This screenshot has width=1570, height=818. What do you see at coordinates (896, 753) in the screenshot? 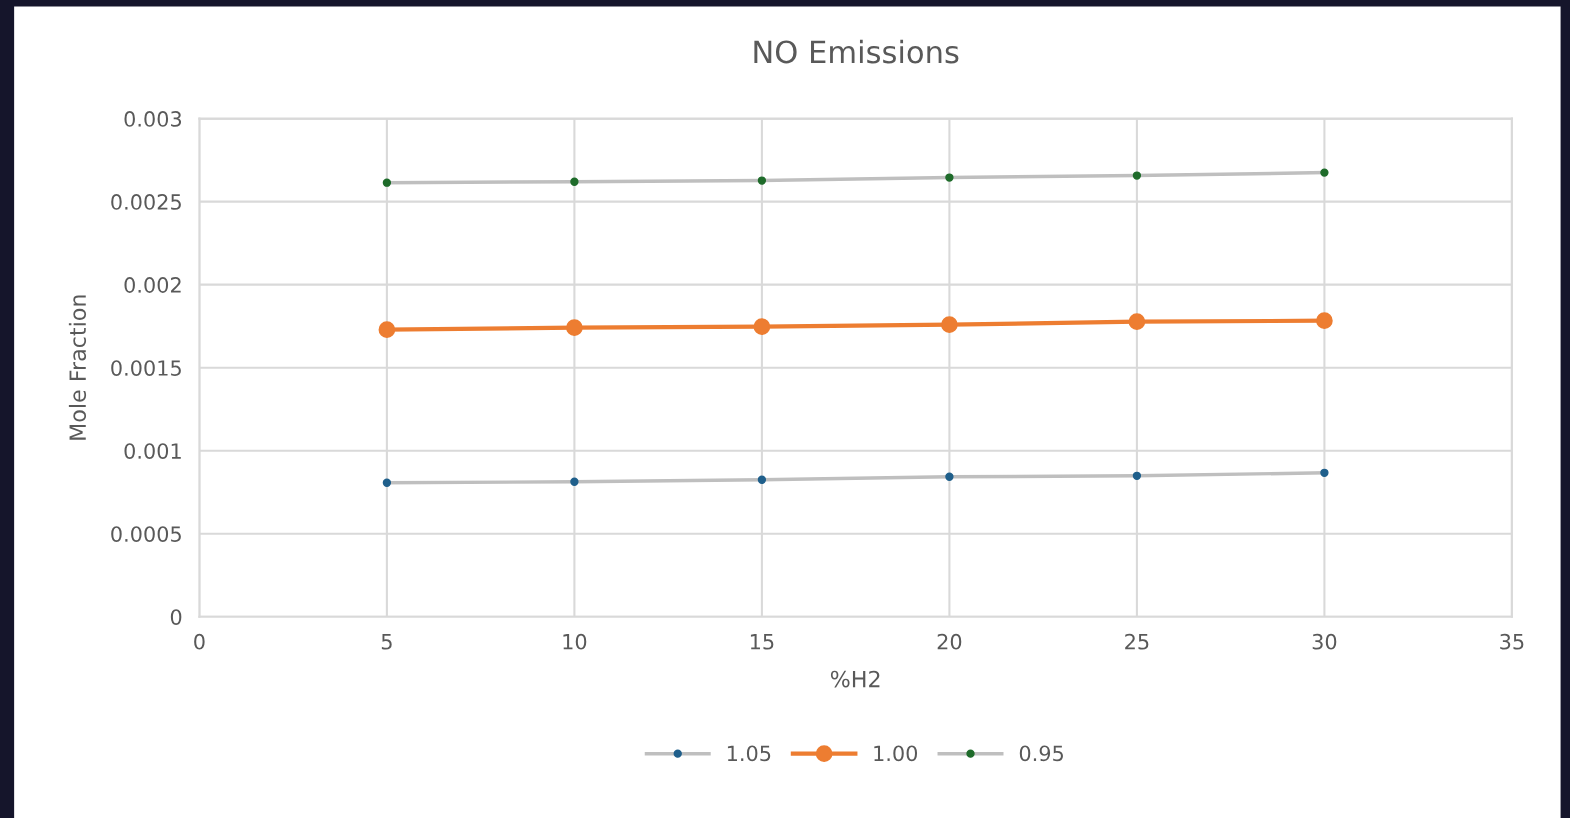
I see `legend-label: 1.00` at bounding box center [896, 753].